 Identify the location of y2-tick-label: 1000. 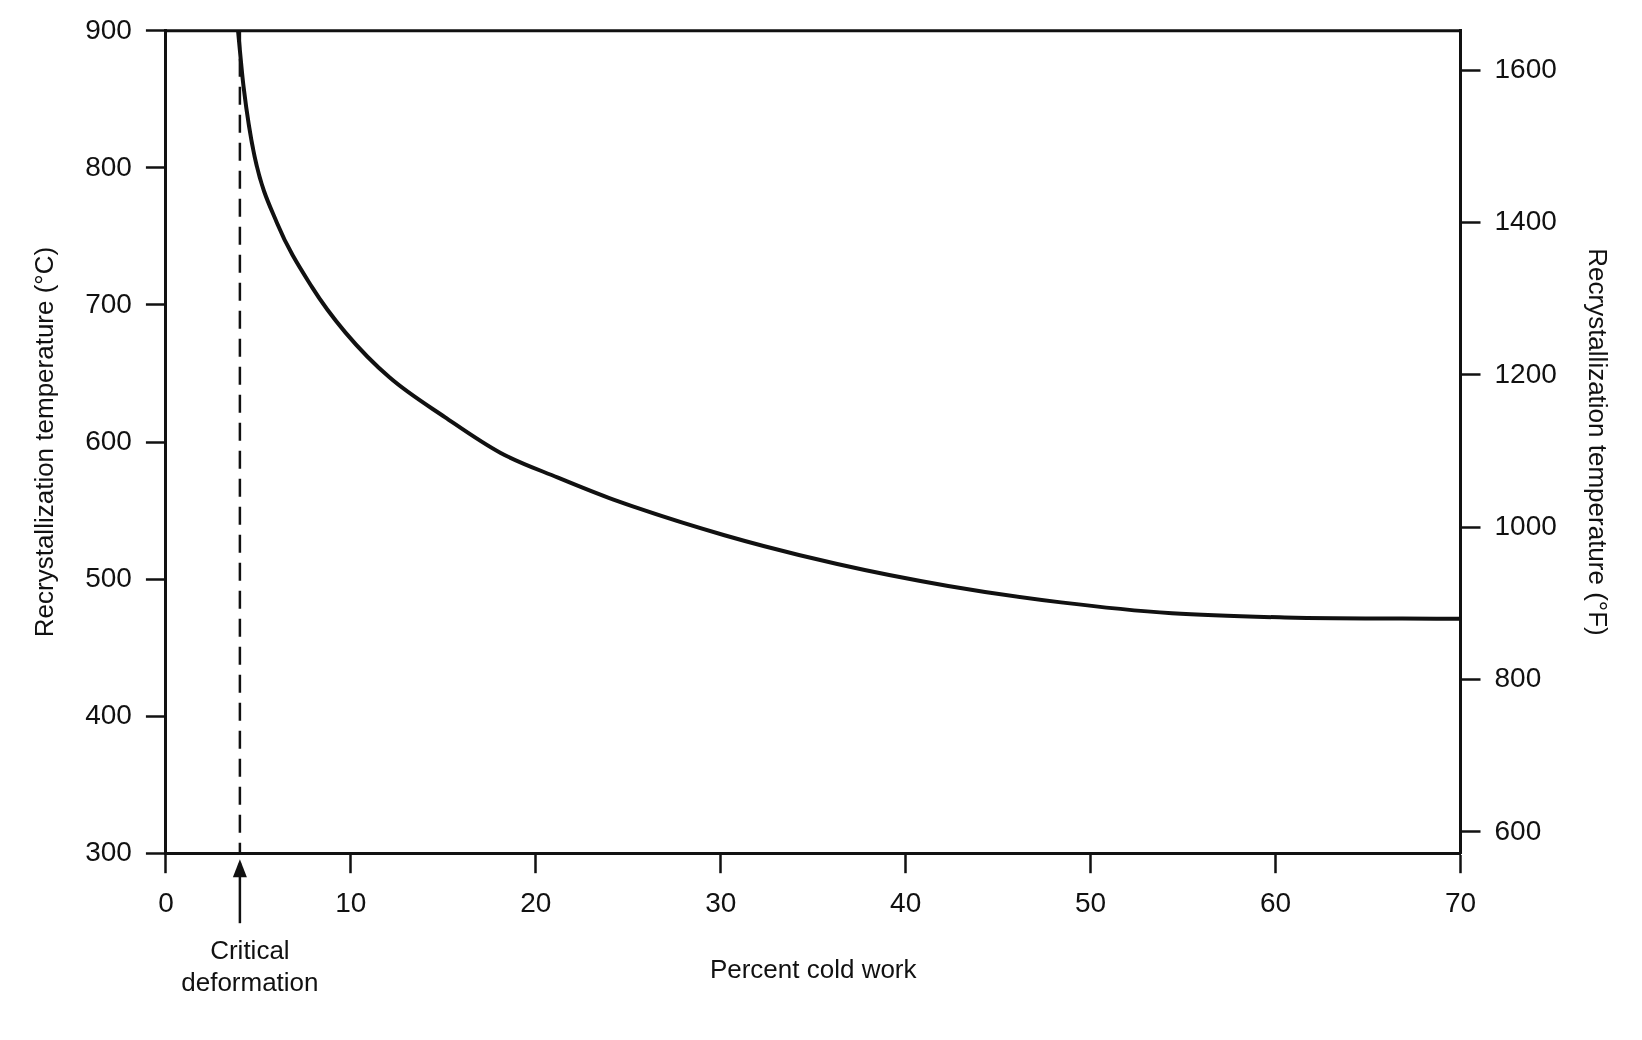
(1525, 525).